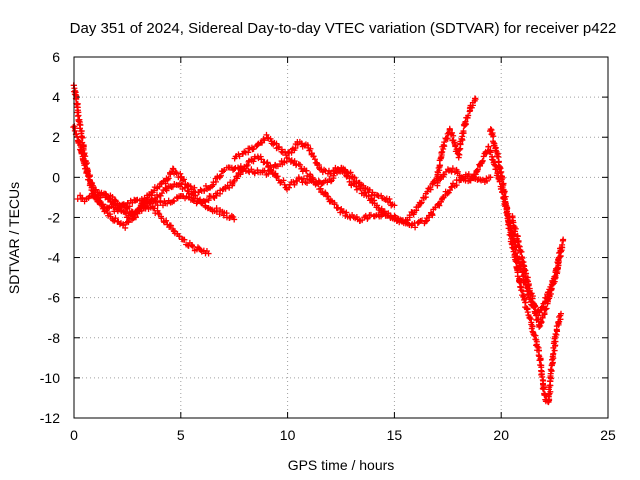  What do you see at coordinates (54, 258) in the screenshot?
I see `y-tick-label: -4` at bounding box center [54, 258].